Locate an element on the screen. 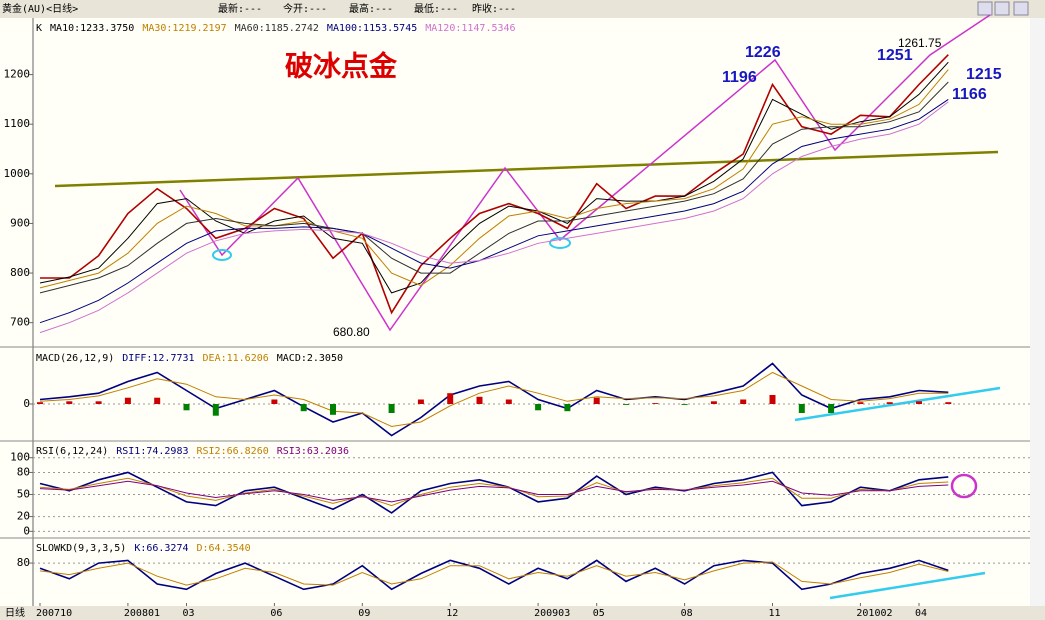 This screenshot has width=1045, height=620. annotation: 破冰点金 is located at coordinates (341, 66).